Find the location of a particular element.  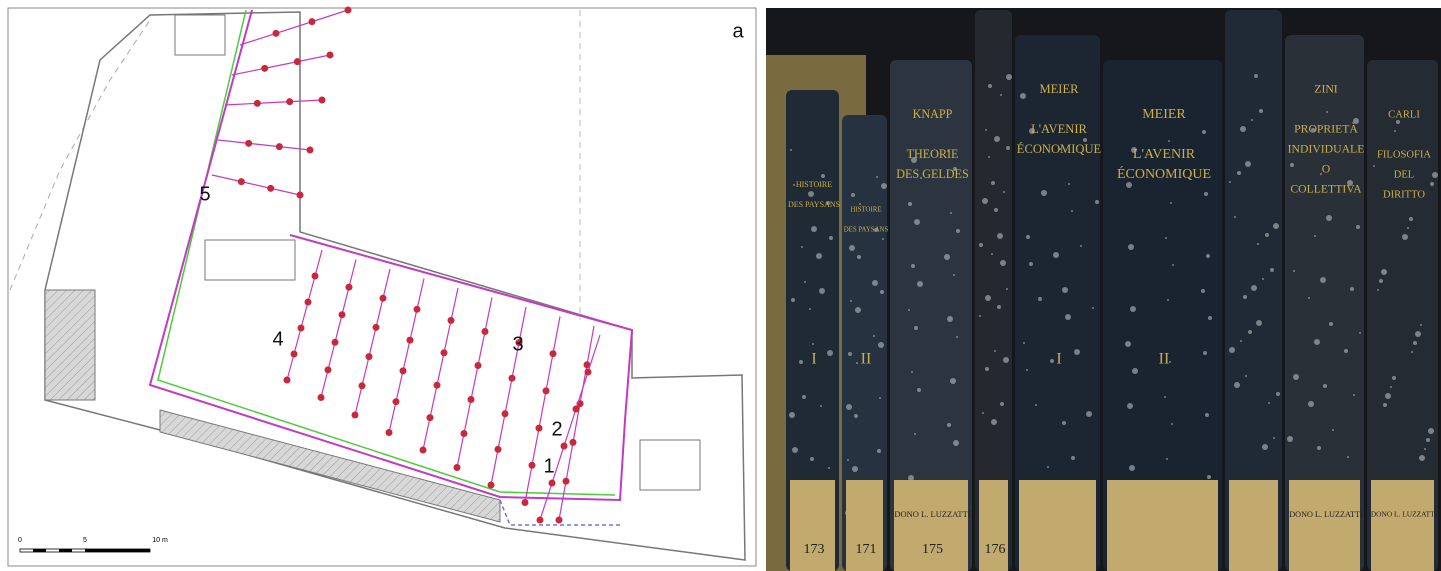

spine-author: ZINI is located at coordinates (1325, 89).